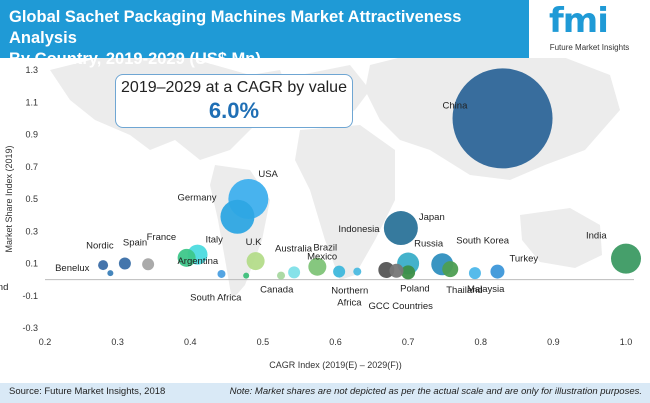  Describe the element at coordinates (480, 342) in the screenshot. I see `x-tick-label: 0.8` at that location.